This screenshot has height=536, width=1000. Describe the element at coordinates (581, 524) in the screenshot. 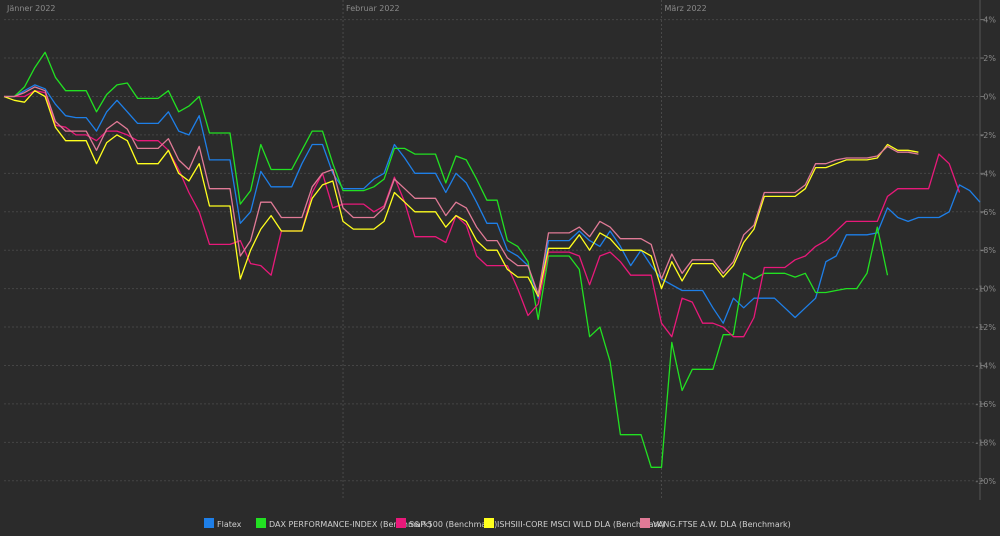

I see `legend-label-3: ISHSIII-CORE MSCI WLD DLA (Benchmark)` at that location.